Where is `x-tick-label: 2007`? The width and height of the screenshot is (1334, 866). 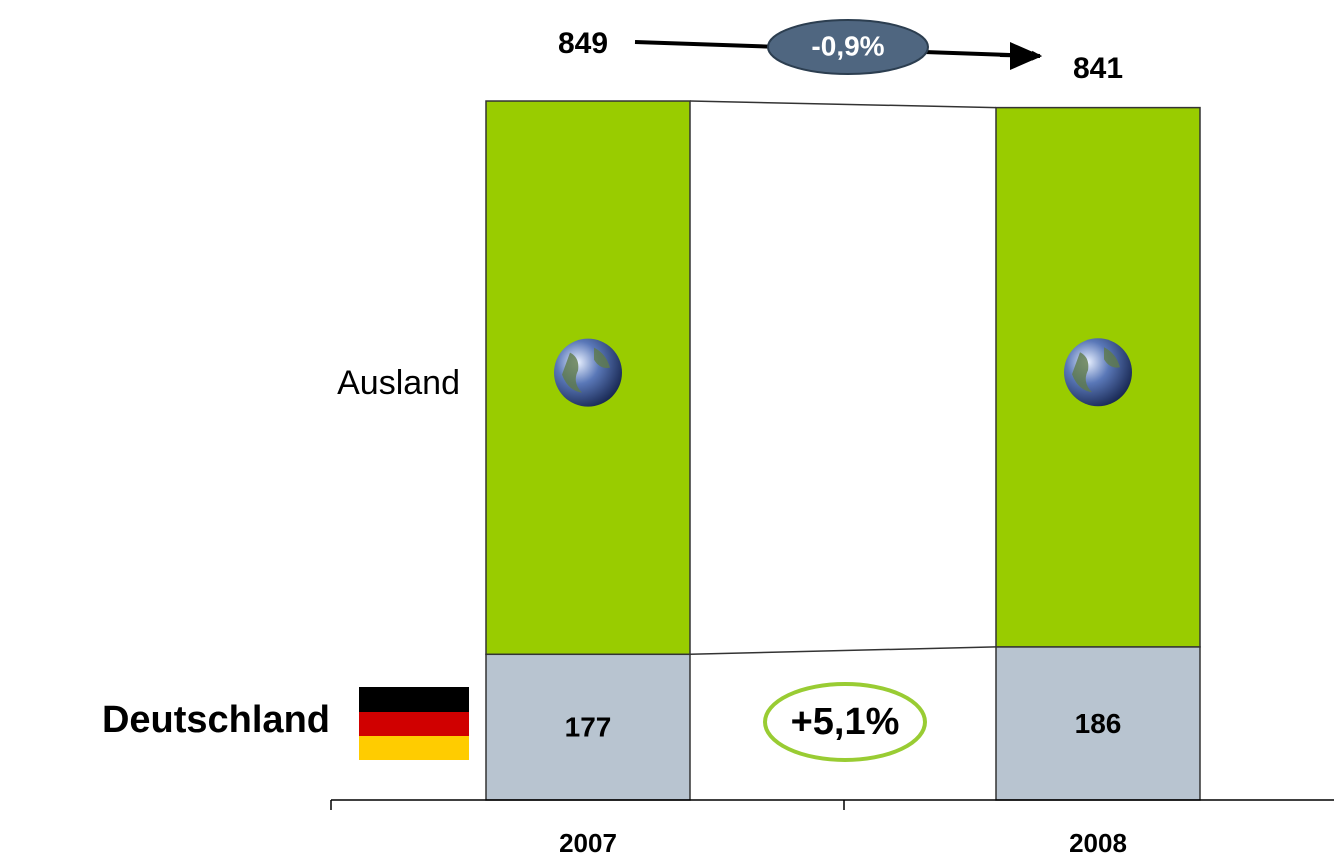
x-tick-label: 2007 is located at coordinates (588, 843).